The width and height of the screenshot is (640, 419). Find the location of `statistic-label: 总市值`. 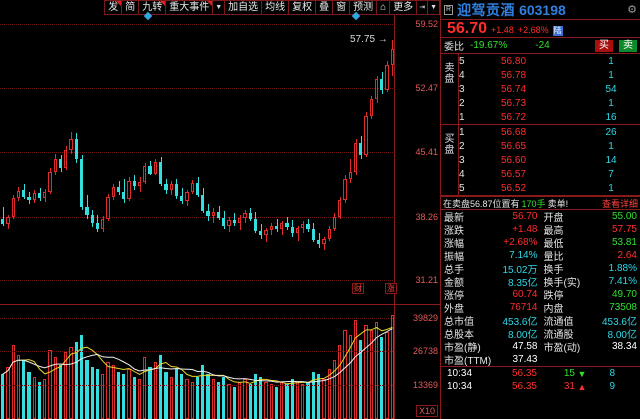

statistic-label: 总市值 is located at coordinates (459, 322).